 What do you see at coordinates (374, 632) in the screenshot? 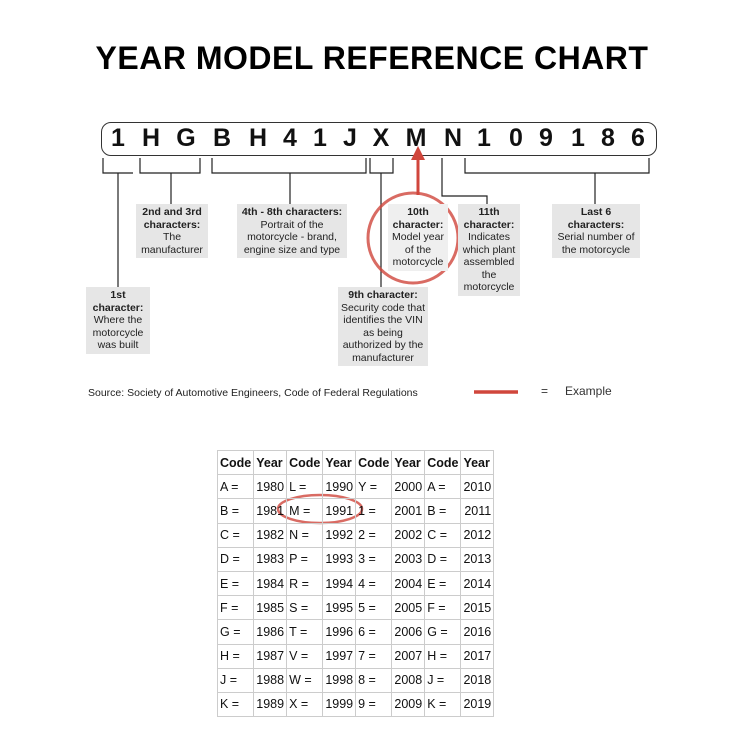
I see `code-cell: 6 =` at bounding box center [374, 632].